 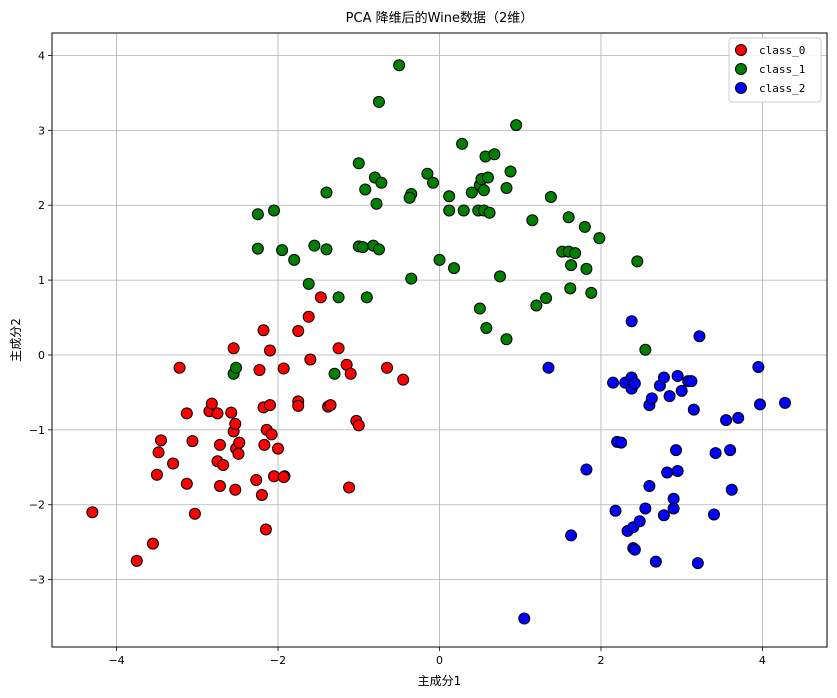 I want to click on y-tick-label: −1, so click(x=37, y=430).